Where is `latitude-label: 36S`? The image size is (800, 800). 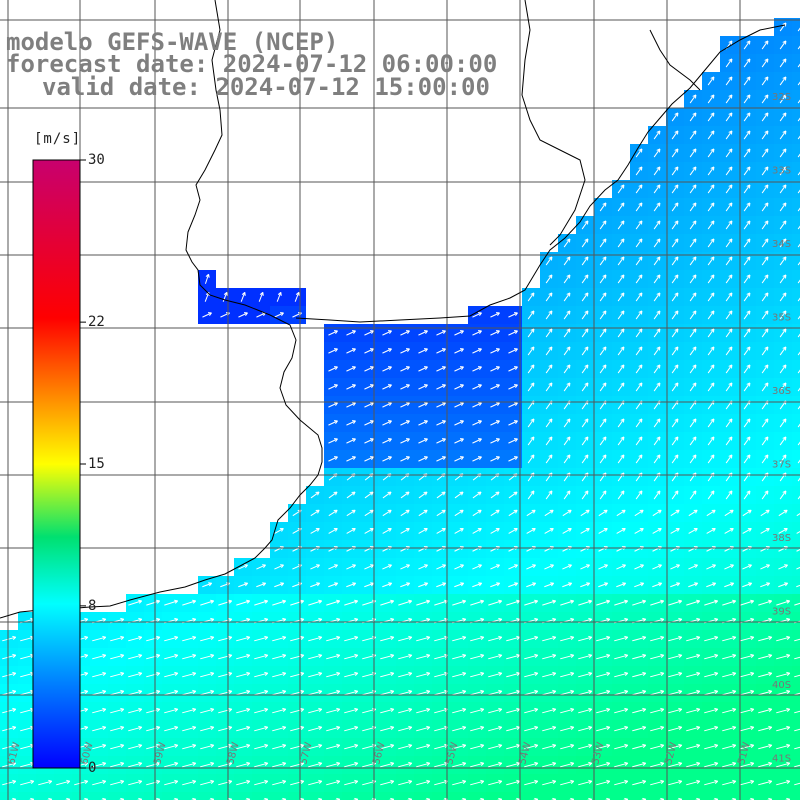 latitude-label: 36S is located at coordinates (781, 391).